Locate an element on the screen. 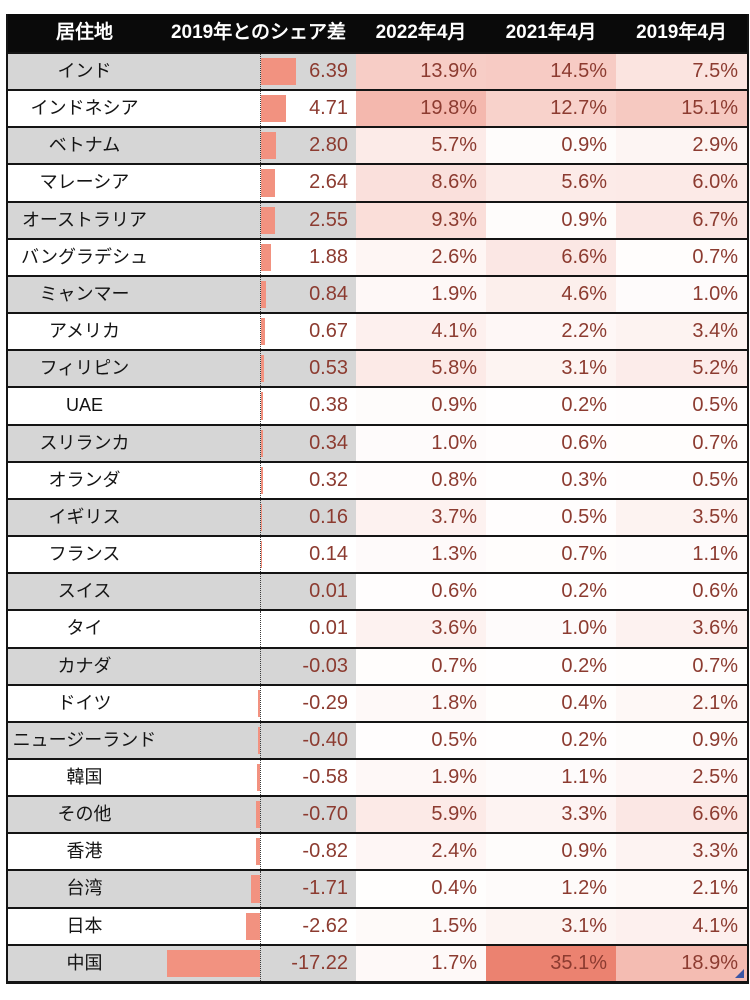 This screenshot has height=1000, width=750. table-row: インドネシア 4.71 19.8% 12.7% 15.1% is located at coordinates (377, 108).